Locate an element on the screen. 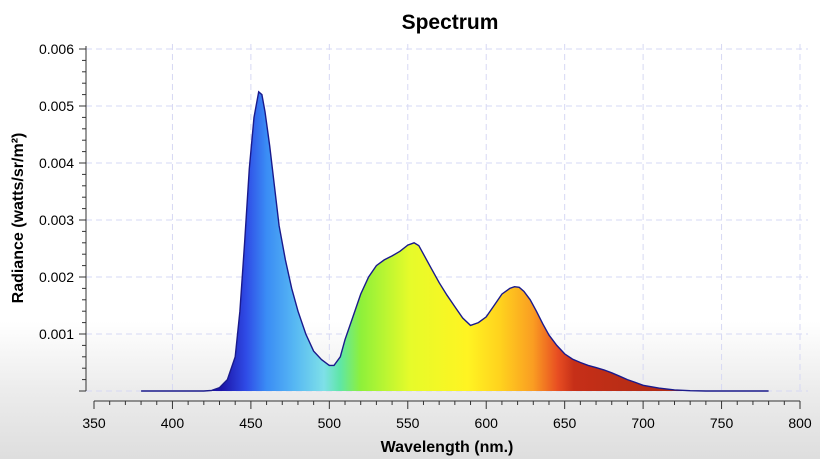 The image size is (820, 459). x-ticks: 350 400 450 500 550 600 650 700 750 800 is located at coordinates (447, 416).